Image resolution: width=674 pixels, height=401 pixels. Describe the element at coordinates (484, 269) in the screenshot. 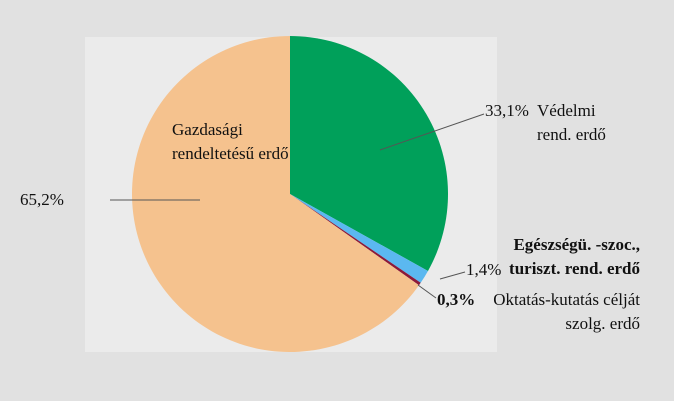

I see `value-label: 1,4%` at that location.